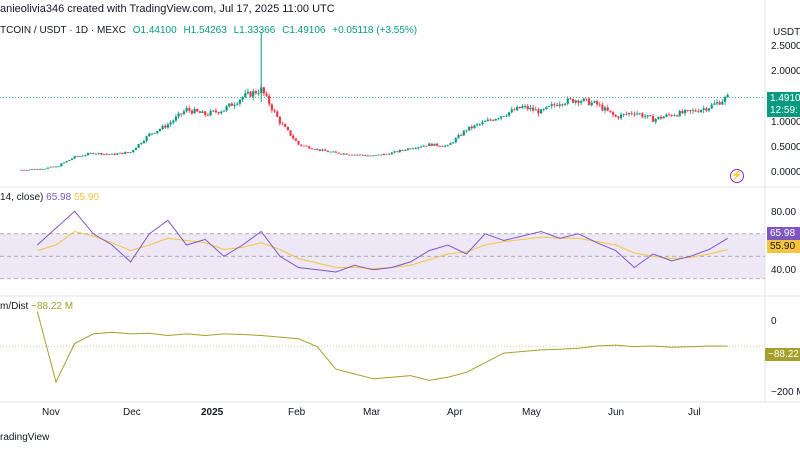 The image size is (800, 450). I want to click on time-label: Nov, so click(51, 412).